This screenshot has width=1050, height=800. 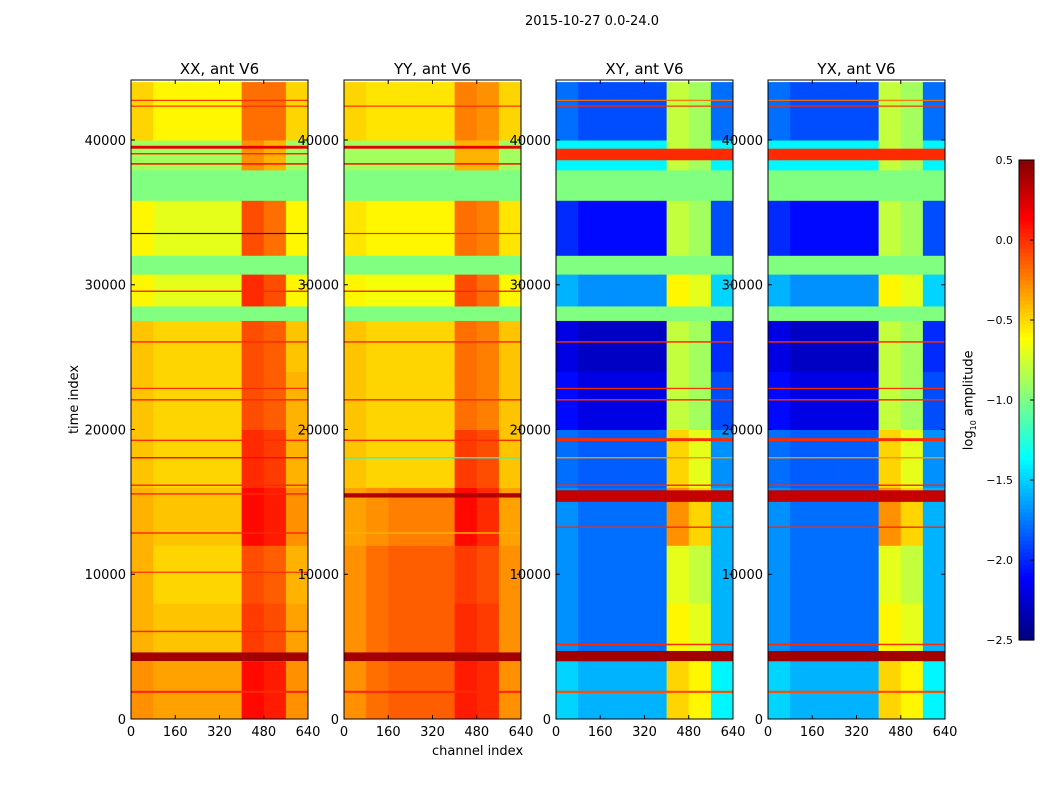 What do you see at coordinates (530, 141) in the screenshot?
I see `y-tick-label: 40000` at bounding box center [530, 141].